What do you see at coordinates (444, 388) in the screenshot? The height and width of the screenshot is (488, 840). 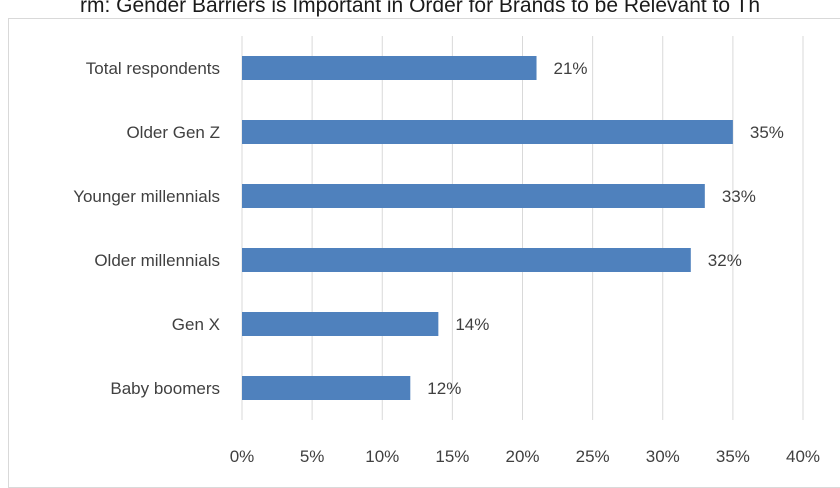 I see `value-label: 12%` at bounding box center [444, 388].